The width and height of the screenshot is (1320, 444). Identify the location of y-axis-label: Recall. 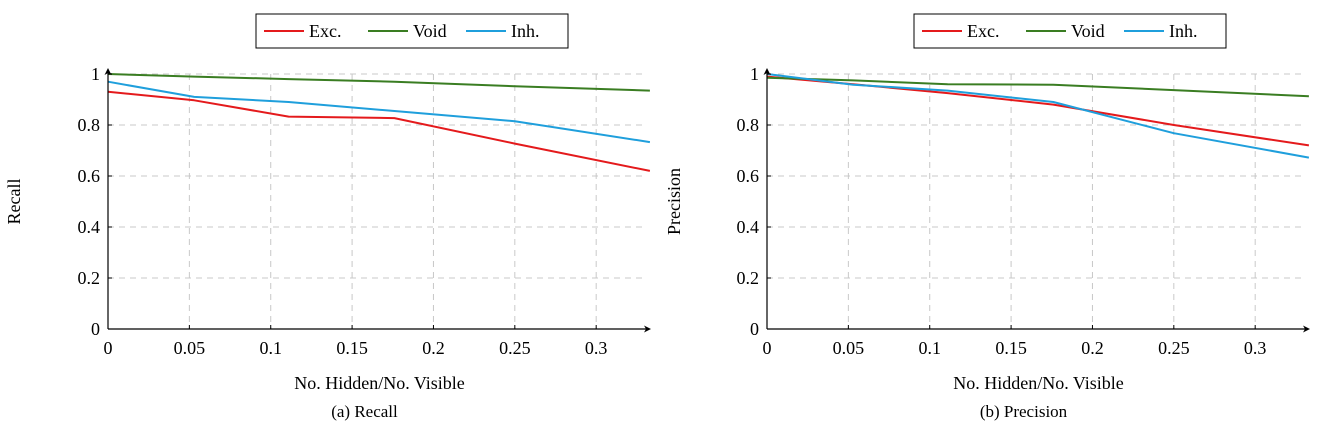
(14, 202).